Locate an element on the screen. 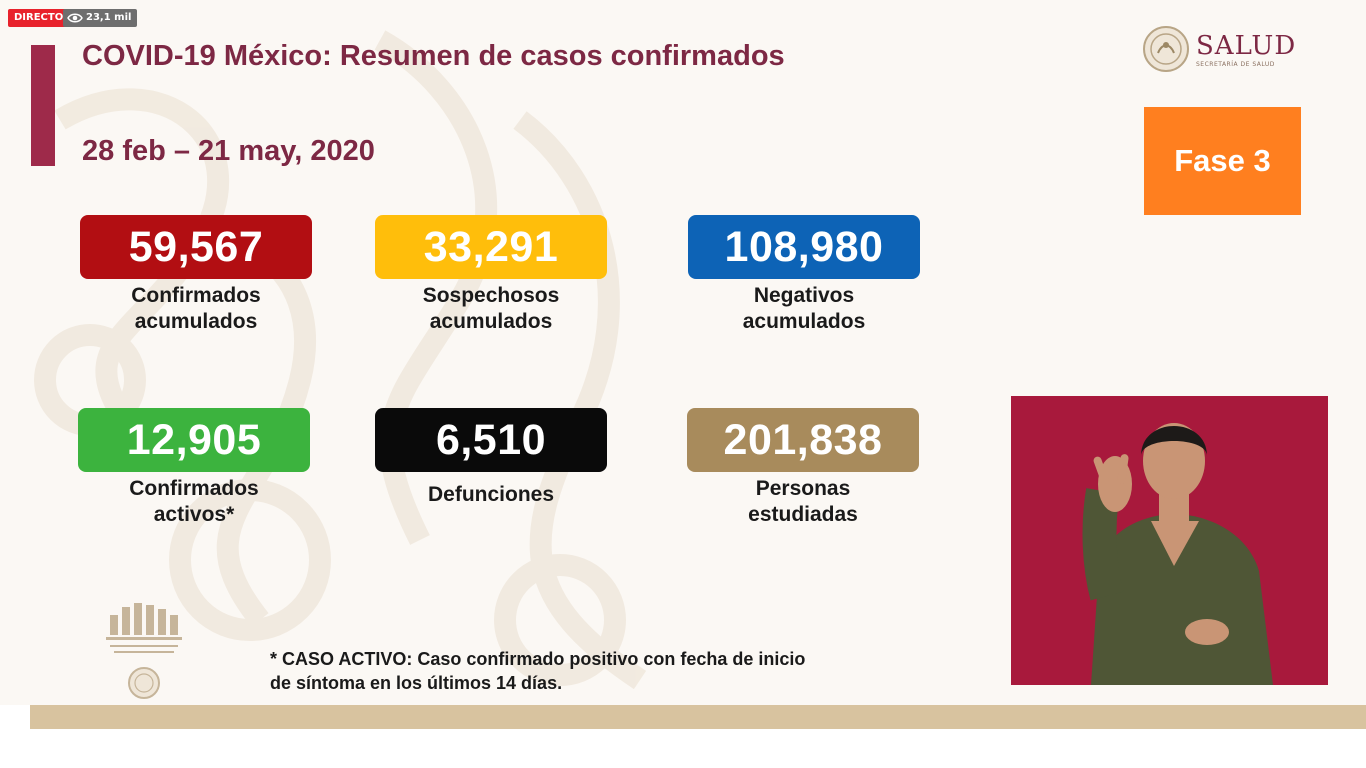 The height and width of the screenshot is (768, 1366). stat-label-line2: activos* is located at coordinates (194, 514).